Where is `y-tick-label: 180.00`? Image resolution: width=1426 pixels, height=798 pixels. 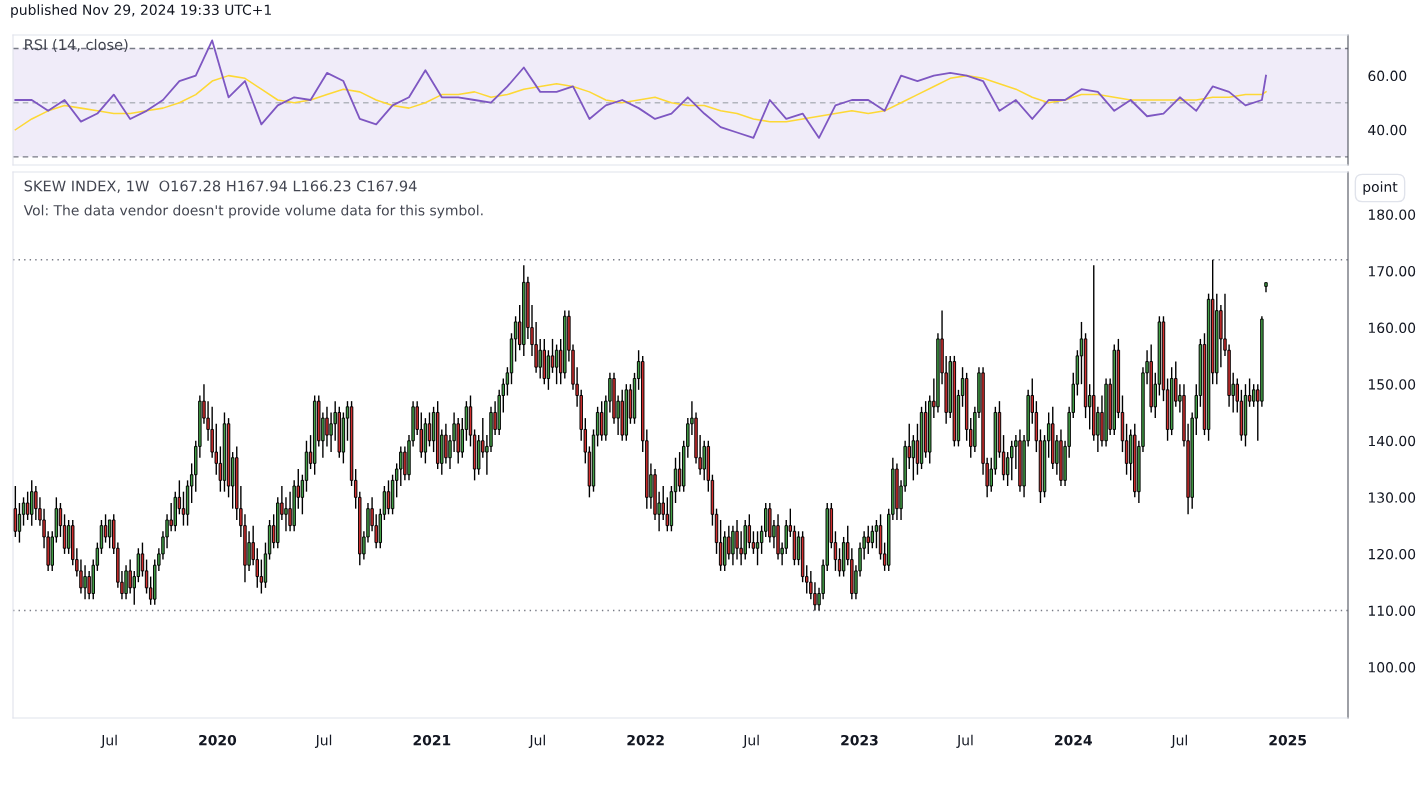 y-tick-label: 180.00 is located at coordinates (1392, 214).